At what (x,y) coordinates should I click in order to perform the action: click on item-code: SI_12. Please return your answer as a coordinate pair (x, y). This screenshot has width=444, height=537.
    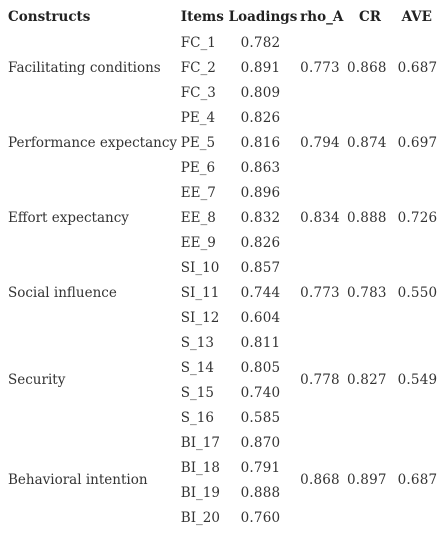
    Looking at the image, I should click on (200, 317).